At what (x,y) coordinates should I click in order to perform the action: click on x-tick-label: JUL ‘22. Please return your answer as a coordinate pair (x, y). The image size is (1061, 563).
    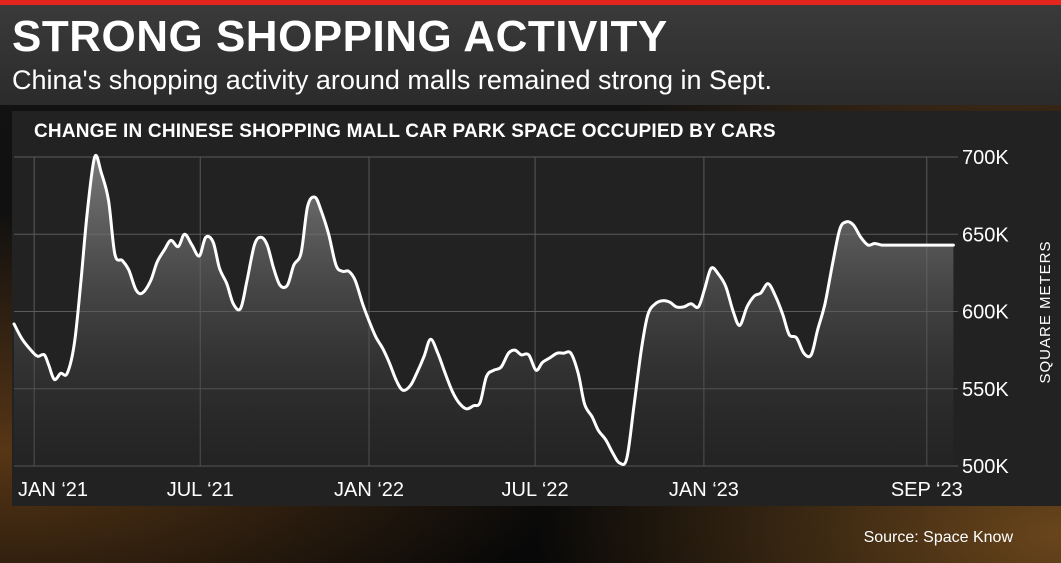
    Looking at the image, I should click on (535, 490).